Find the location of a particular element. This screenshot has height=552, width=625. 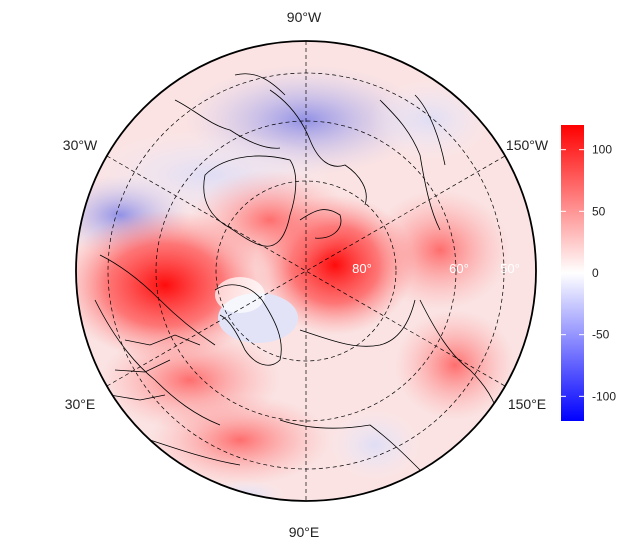

lon-label-bottom: 90°E is located at coordinates (304, 532).